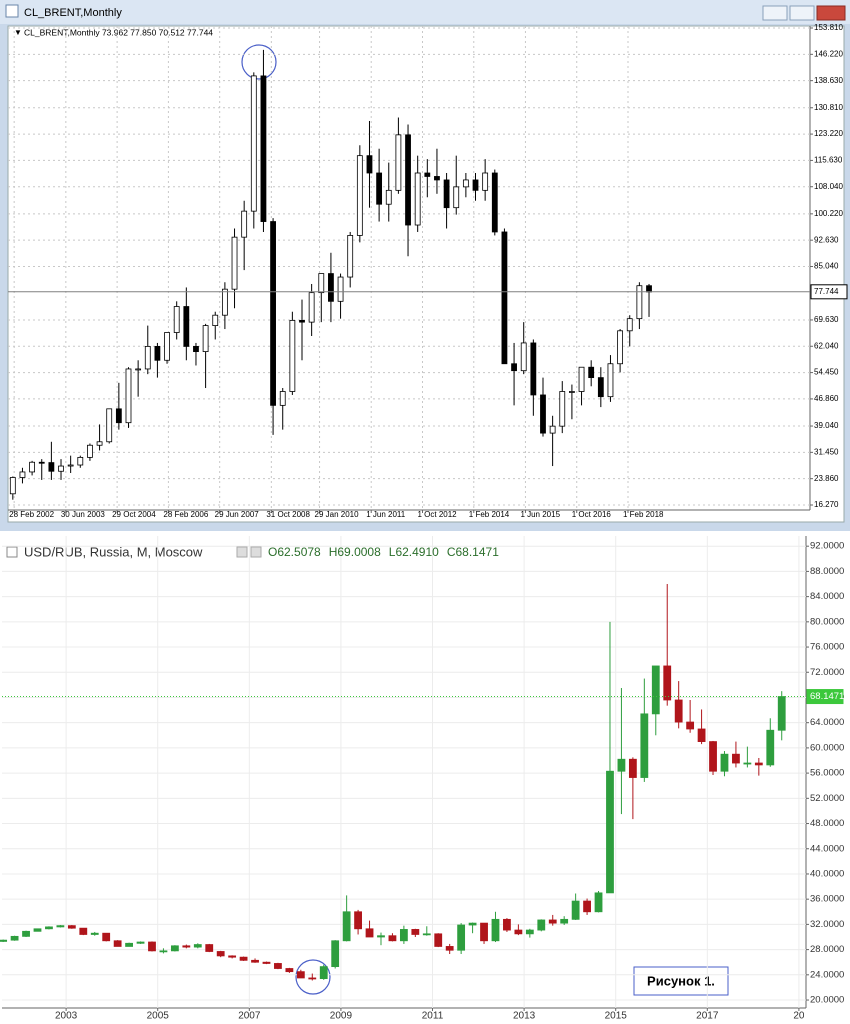  I want to click on minimize-button, so click(775, 13).